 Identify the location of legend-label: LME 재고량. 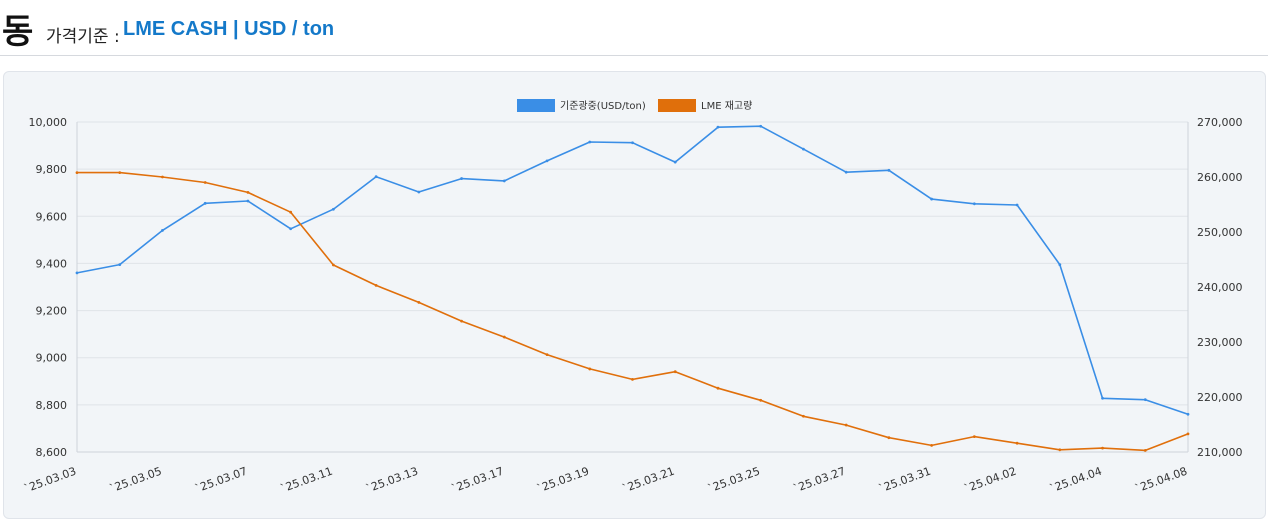
(726, 106).